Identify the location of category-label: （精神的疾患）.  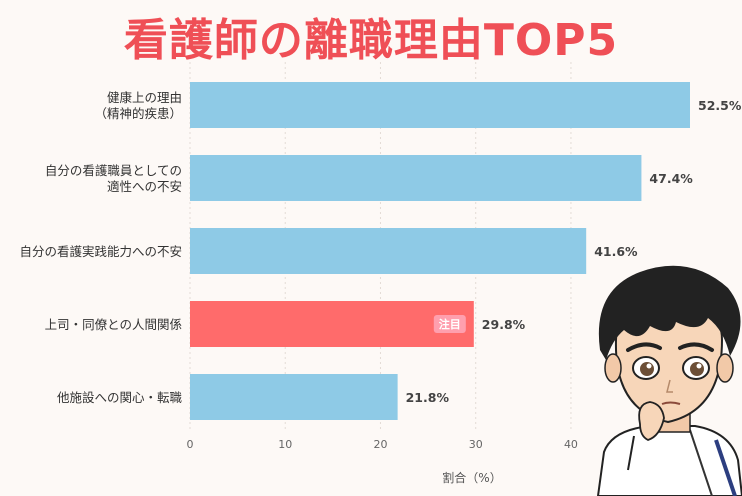
(138, 113).